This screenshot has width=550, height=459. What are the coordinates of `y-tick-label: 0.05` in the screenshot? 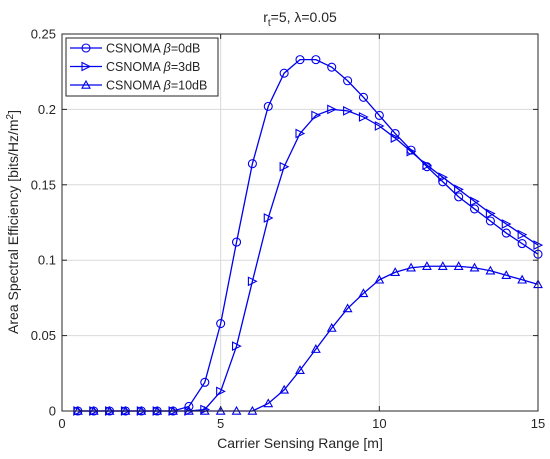 It's located at (43, 335).